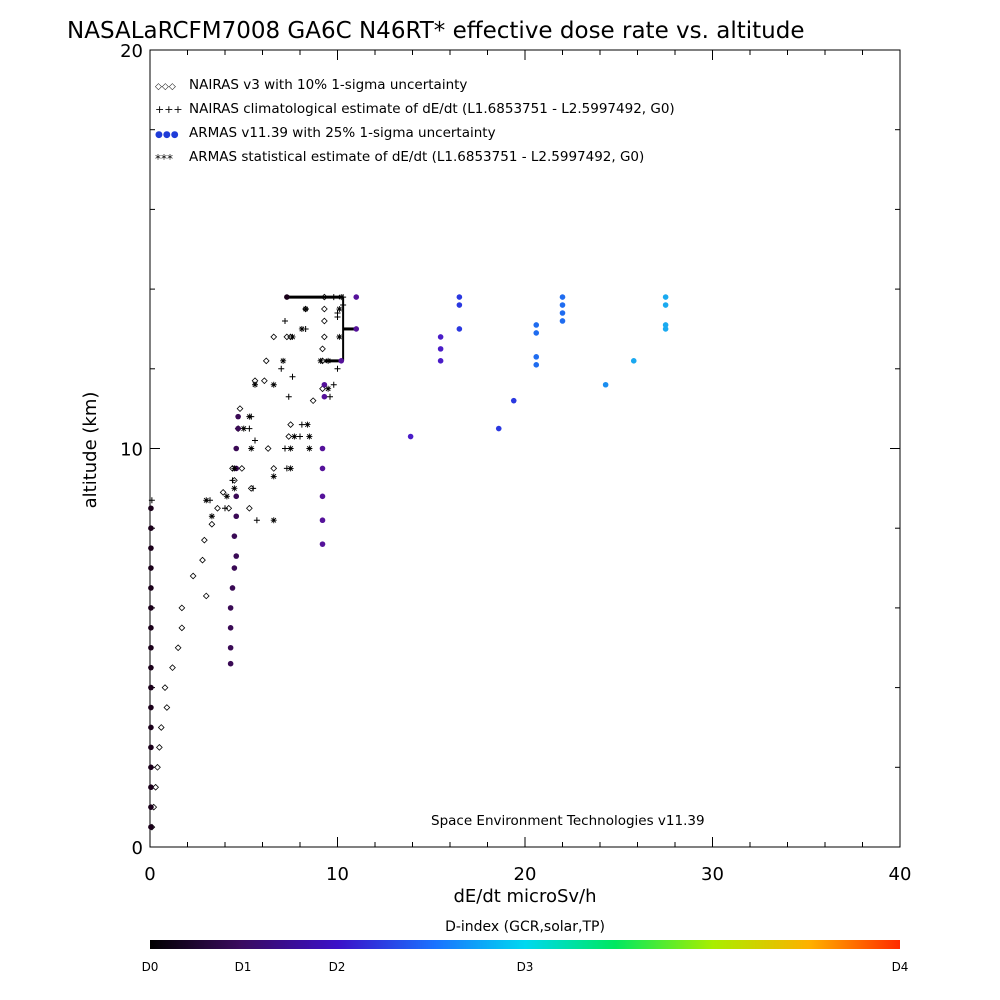 This screenshot has width=1000, height=1000. What do you see at coordinates (524, 896) in the screenshot?
I see `x-axis-label: dE/dt microSv/h` at bounding box center [524, 896].